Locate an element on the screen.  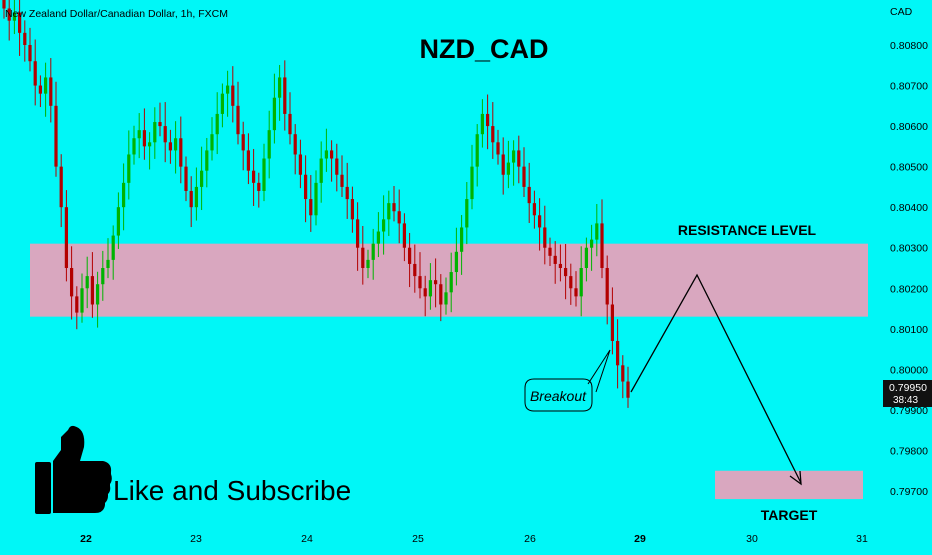
price-tick-label: 0.80700 is located at coordinates (909, 87).